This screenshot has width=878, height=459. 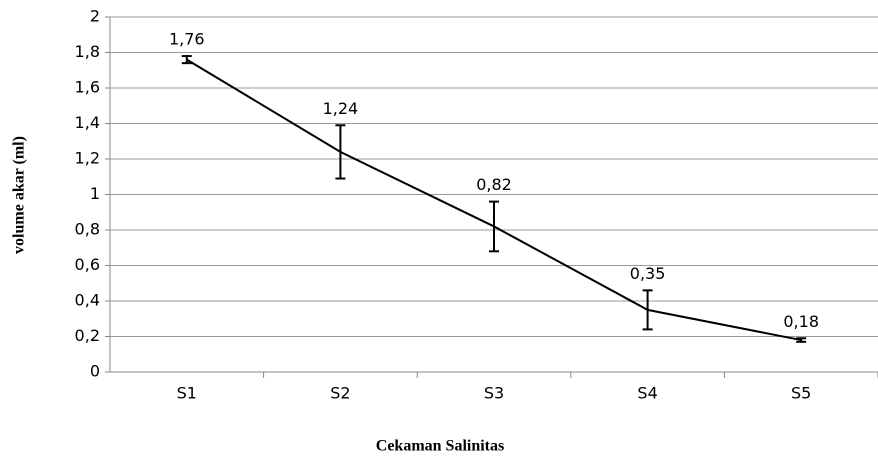 I want to click on y-tick-label: 1,6, so click(x=87, y=87).